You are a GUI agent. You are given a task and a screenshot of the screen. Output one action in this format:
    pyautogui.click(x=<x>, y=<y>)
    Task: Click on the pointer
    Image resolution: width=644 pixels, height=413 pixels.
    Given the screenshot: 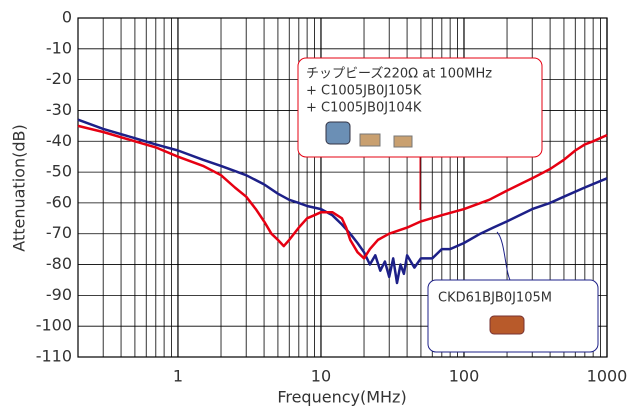 What is the action you would take?
    pyautogui.click(x=503, y=256)
    